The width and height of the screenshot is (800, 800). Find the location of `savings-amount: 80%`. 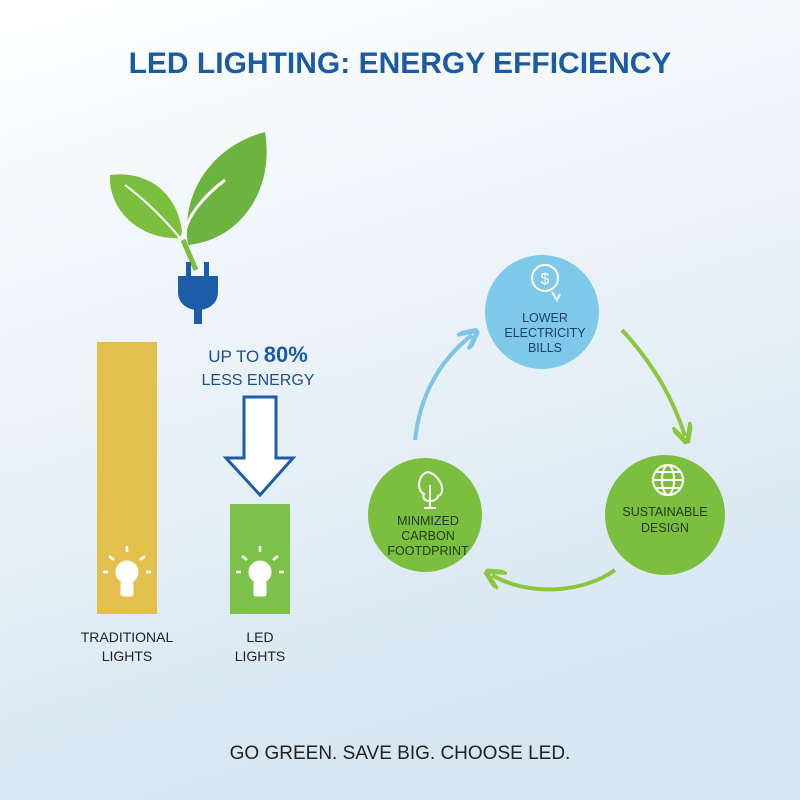

savings-amount: 80% is located at coordinates (286, 354).